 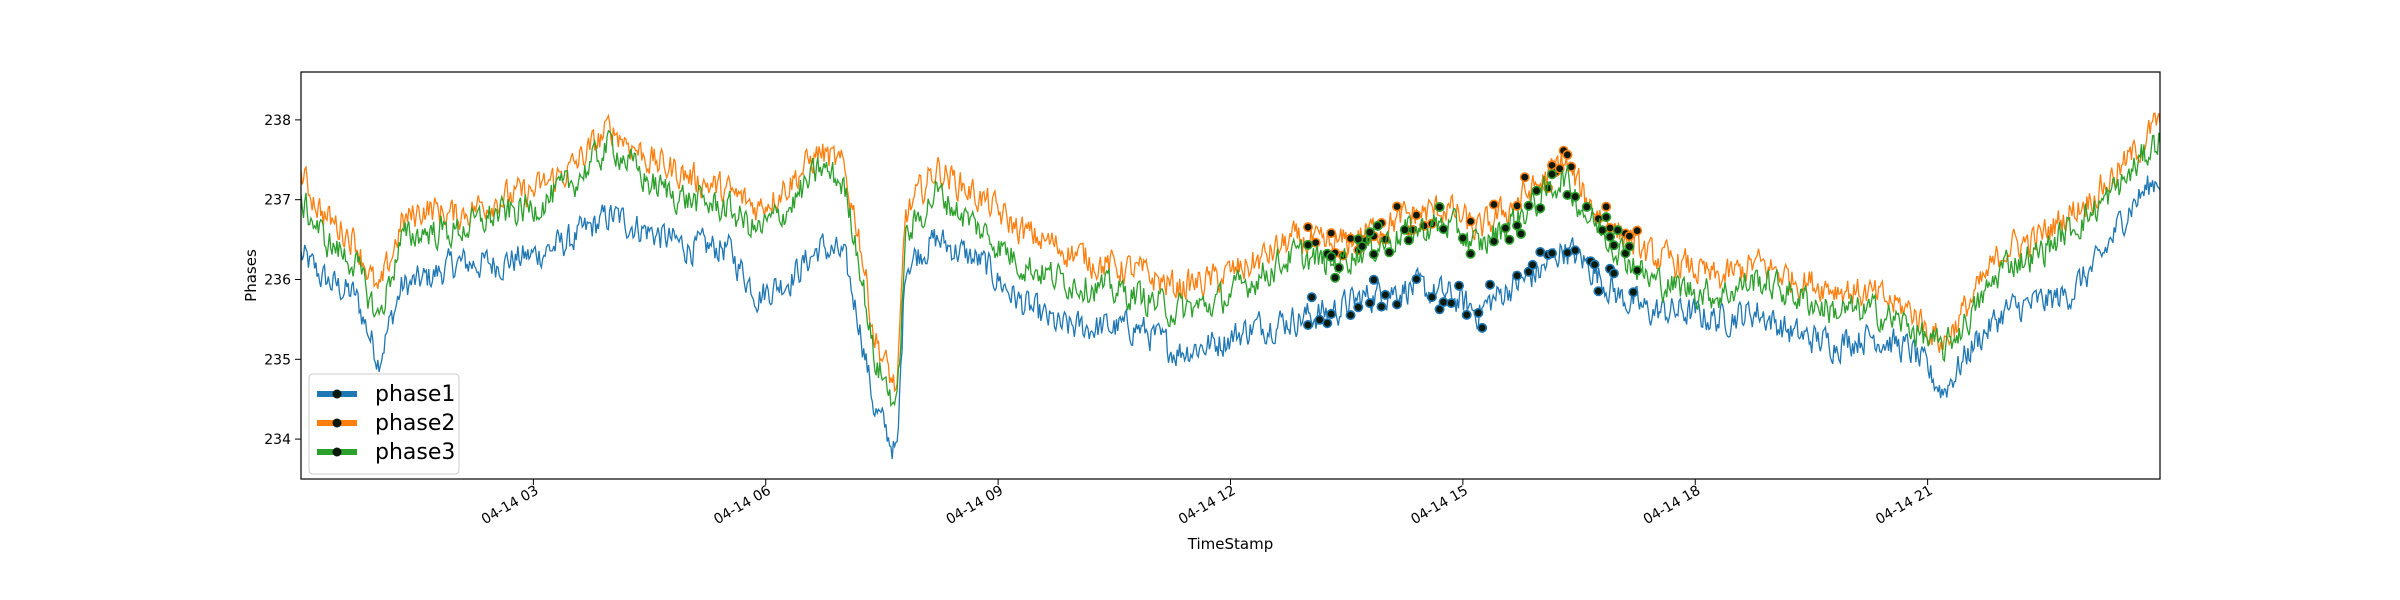 I want to click on legend-marker-phase1, so click(x=337, y=394).